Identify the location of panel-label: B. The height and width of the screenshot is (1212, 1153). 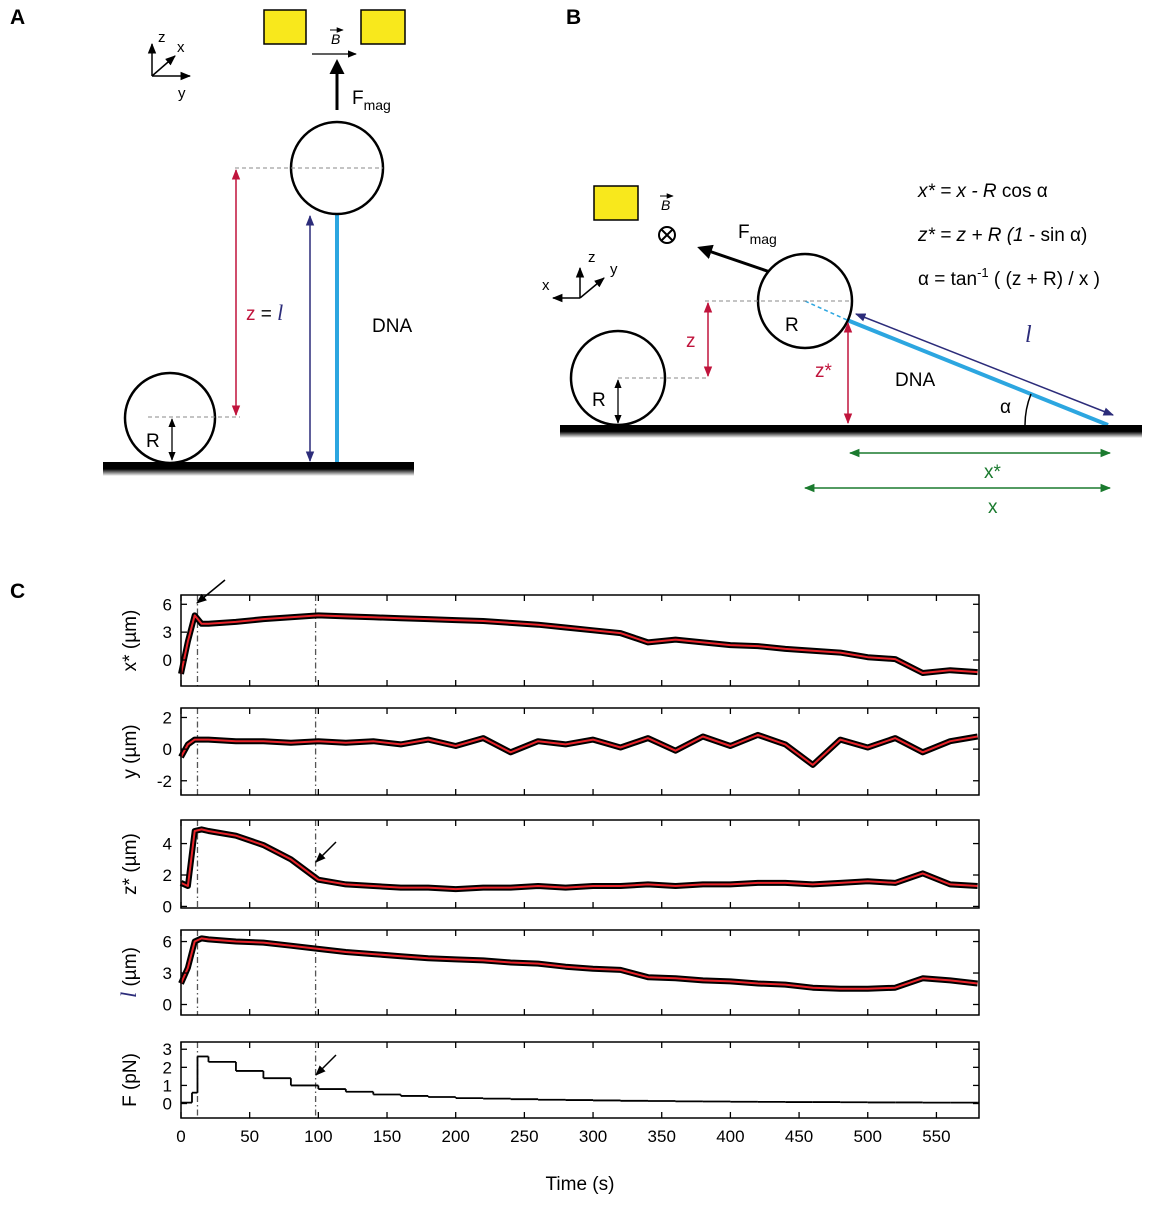
(573, 17).